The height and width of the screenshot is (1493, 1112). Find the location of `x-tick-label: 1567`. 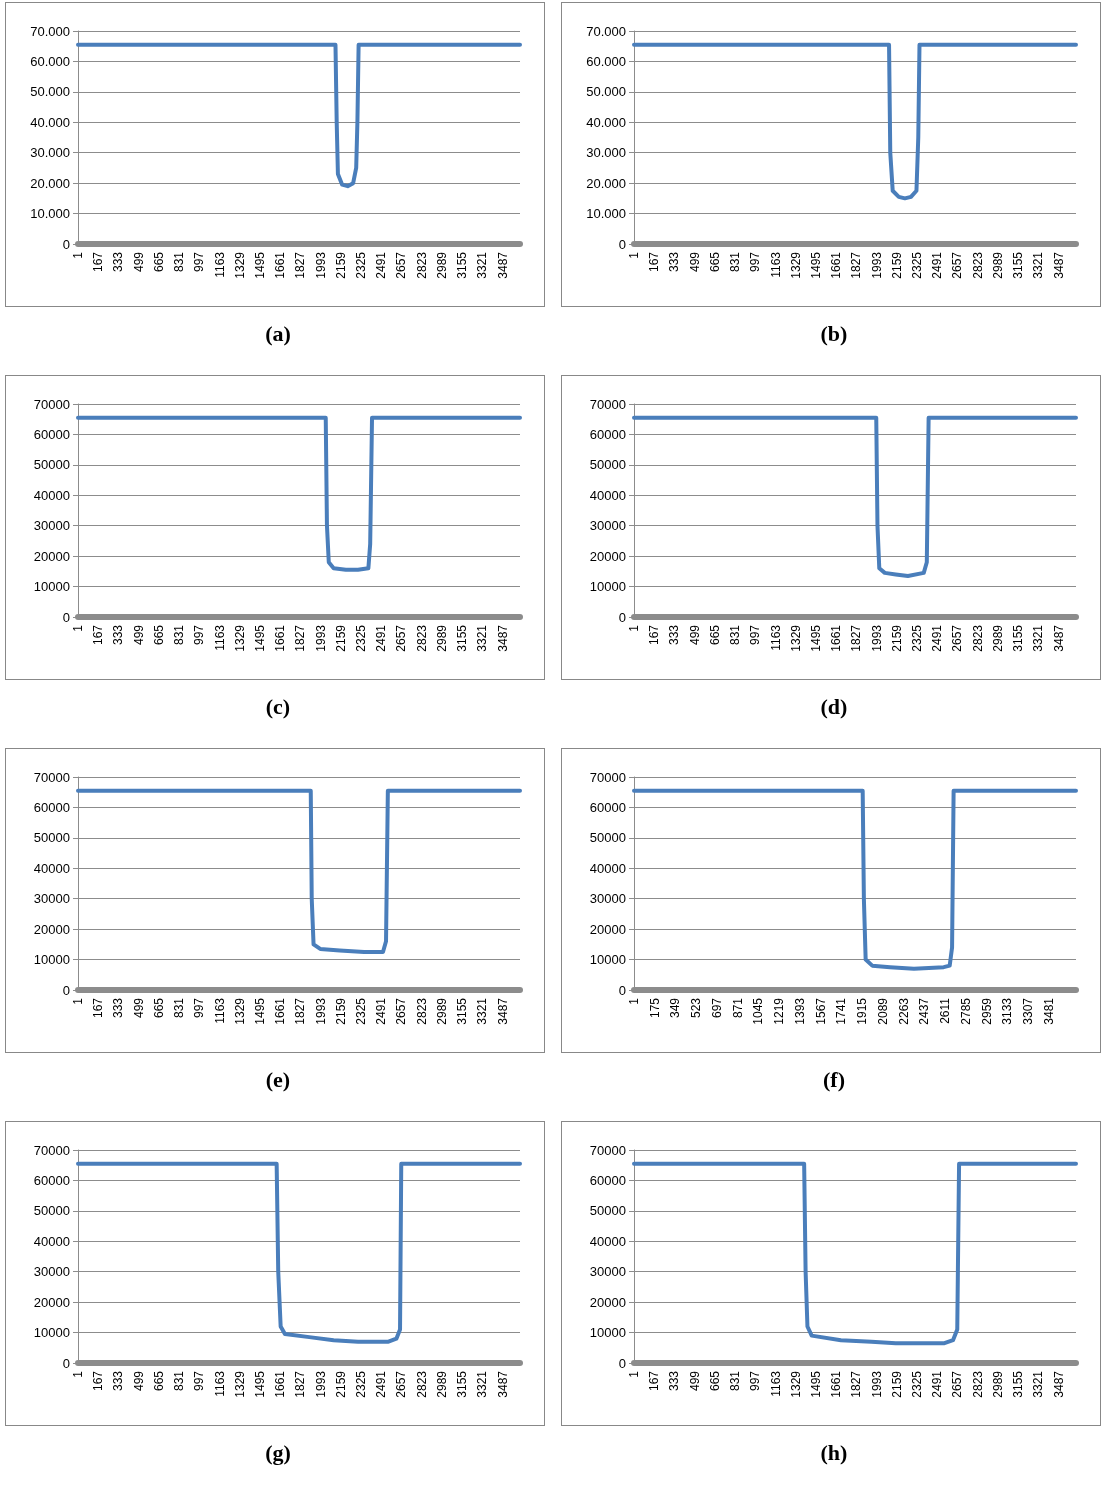

x-tick-label: 1567 is located at coordinates (820, 1011).